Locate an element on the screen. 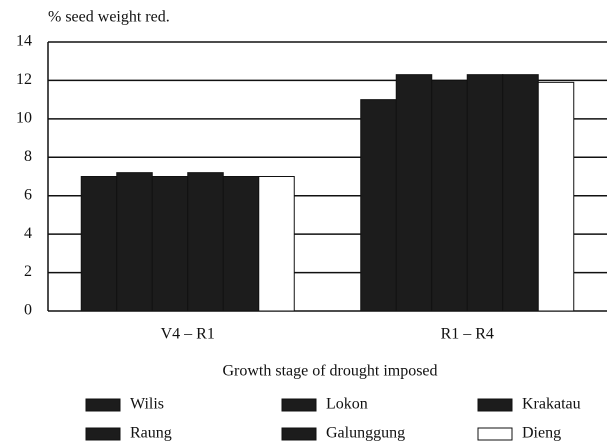 This screenshot has width=608, height=446. legend-label: Raung is located at coordinates (151, 433).